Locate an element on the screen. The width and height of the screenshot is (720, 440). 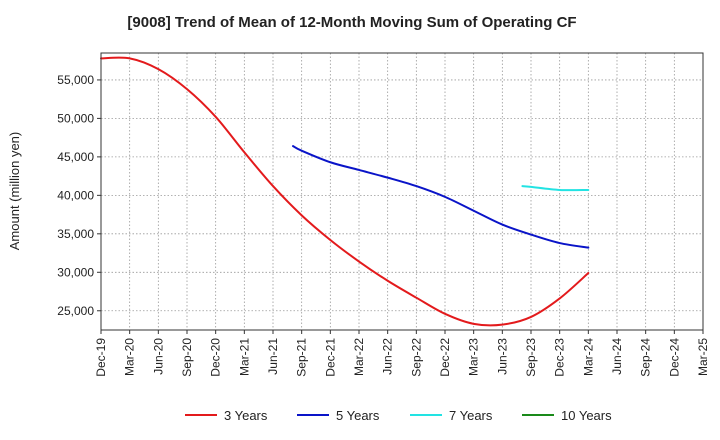
legend-label: 3 Years is located at coordinates (246, 415).